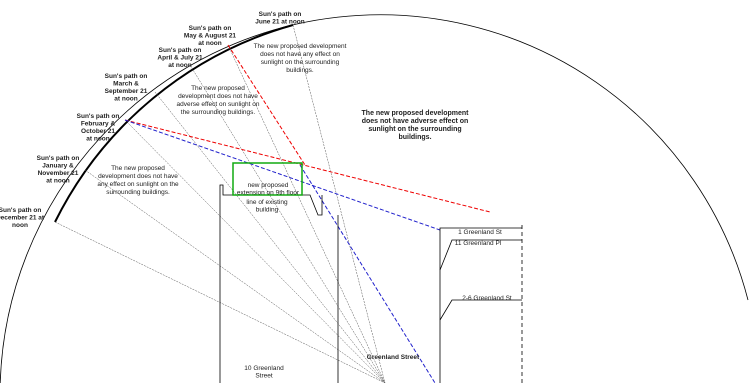 The height and width of the screenshot is (383, 753). I want to click on extension, so click(267, 179).